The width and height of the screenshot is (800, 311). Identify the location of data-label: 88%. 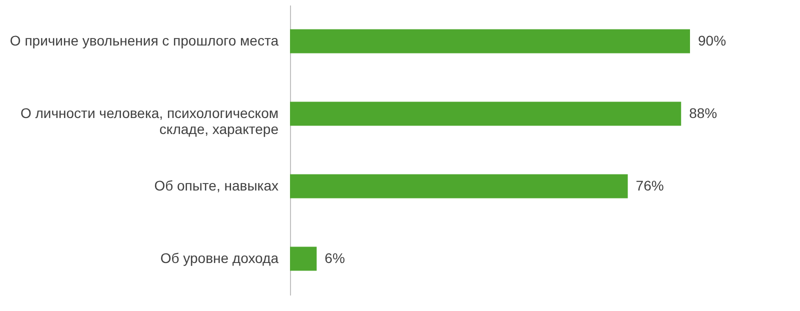
(703, 112).